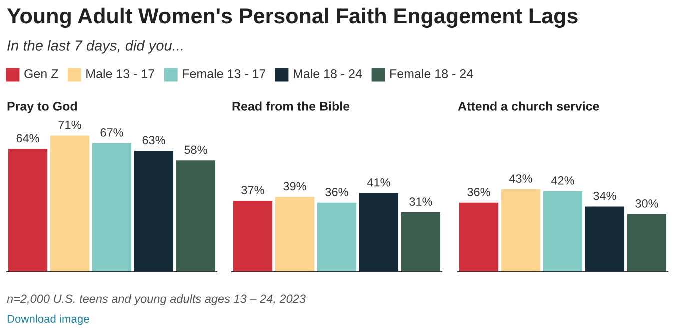 The height and width of the screenshot is (332, 679). I want to click on data-label: 41%, so click(378, 182).